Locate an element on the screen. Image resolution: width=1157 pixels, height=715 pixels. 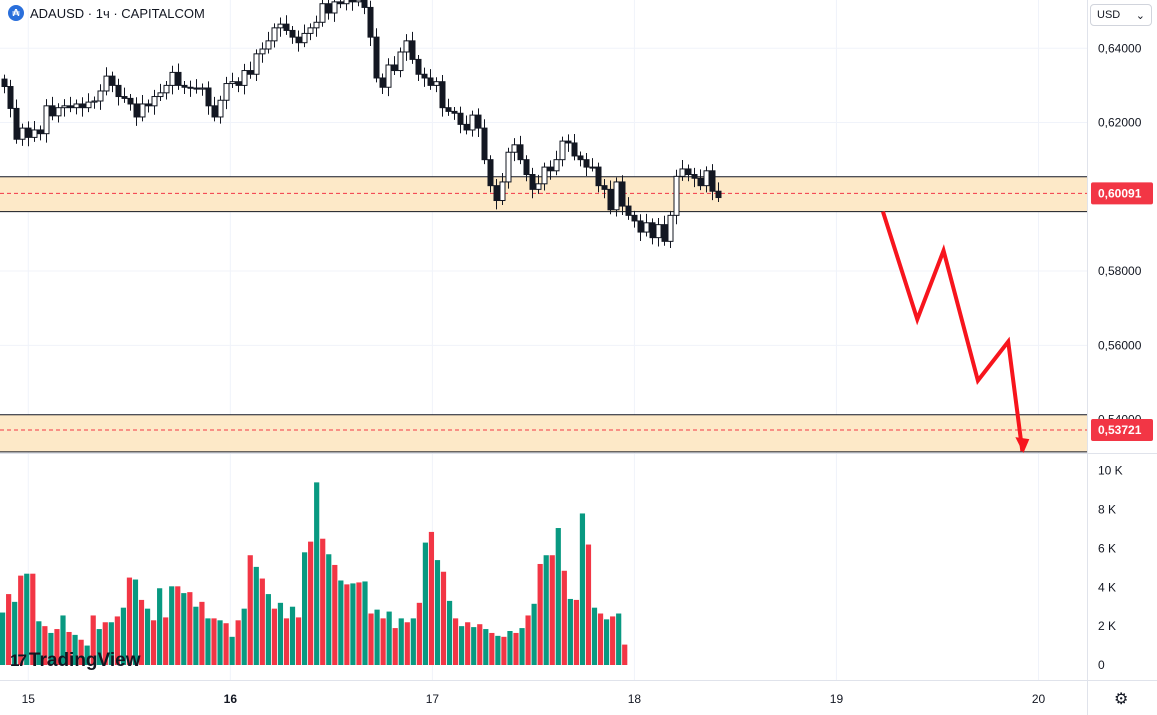
x-tick-label: 16 is located at coordinates (231, 699).